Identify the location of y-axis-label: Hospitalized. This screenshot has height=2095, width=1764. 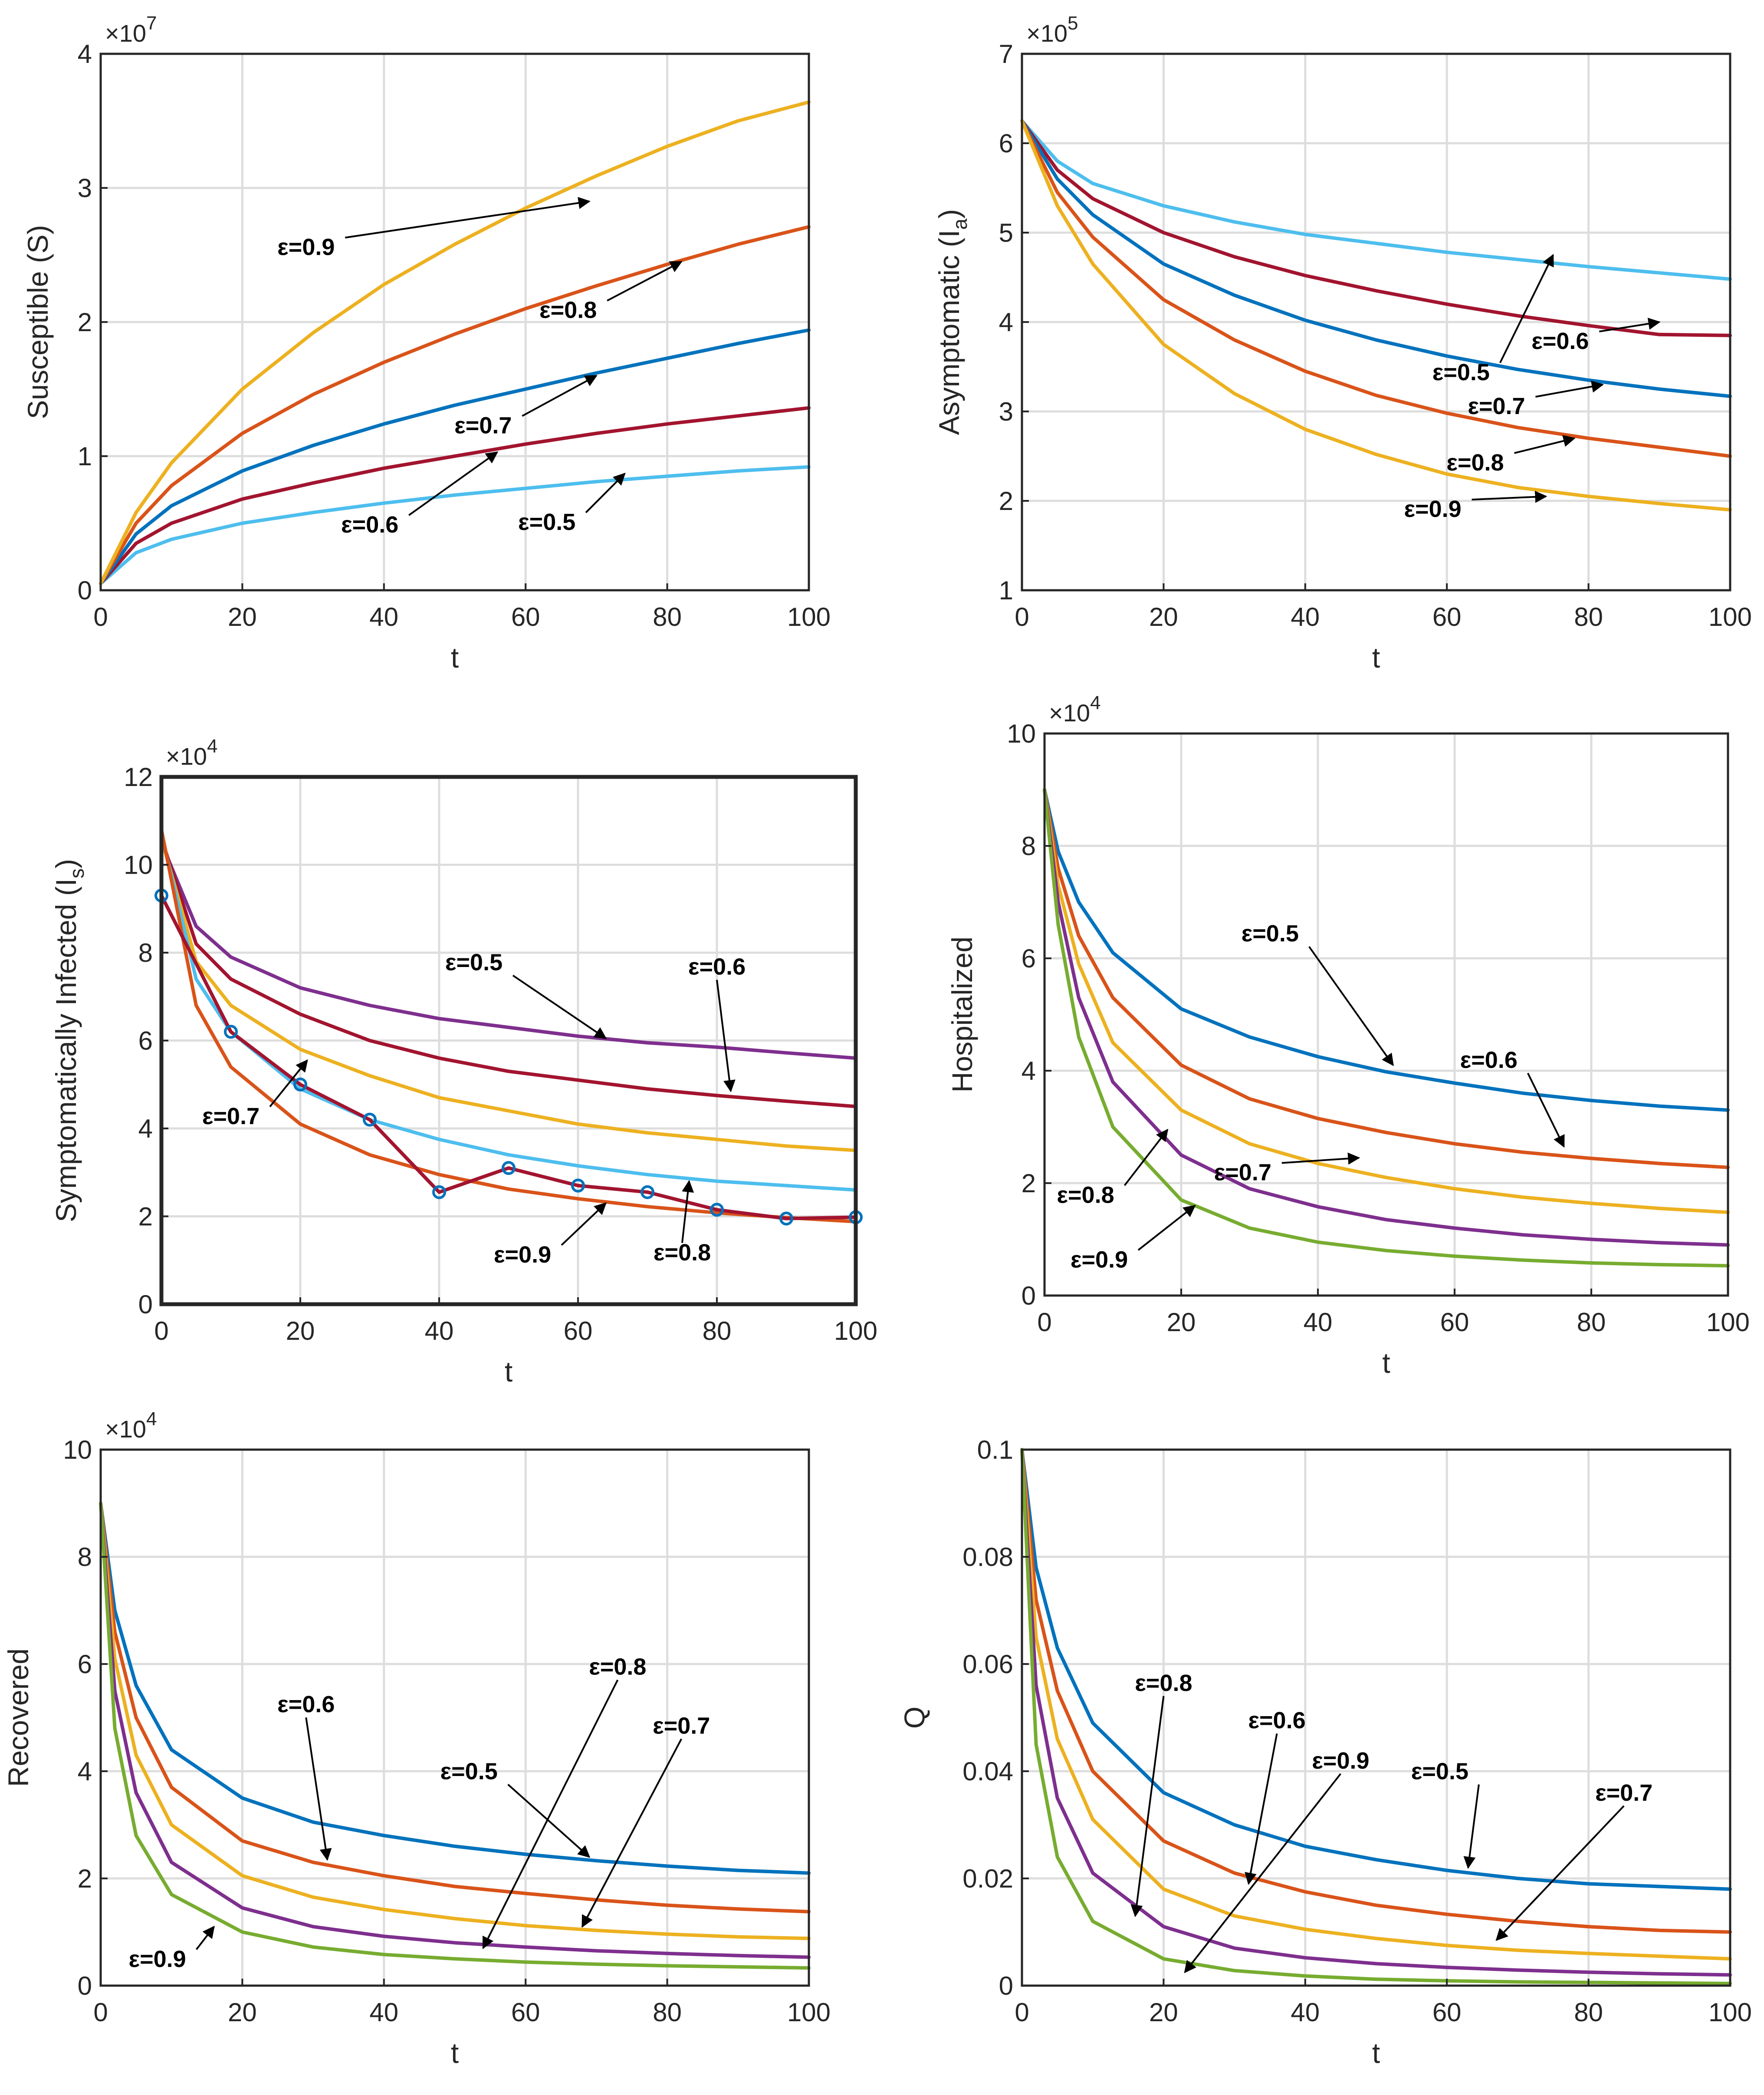
(962, 1015).